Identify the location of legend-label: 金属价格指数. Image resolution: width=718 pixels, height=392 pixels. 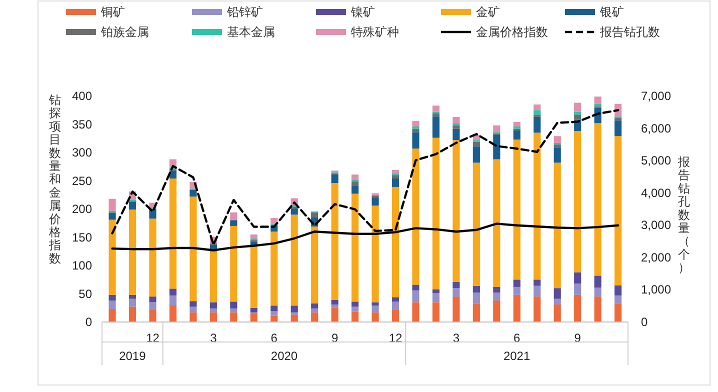
(512, 32).